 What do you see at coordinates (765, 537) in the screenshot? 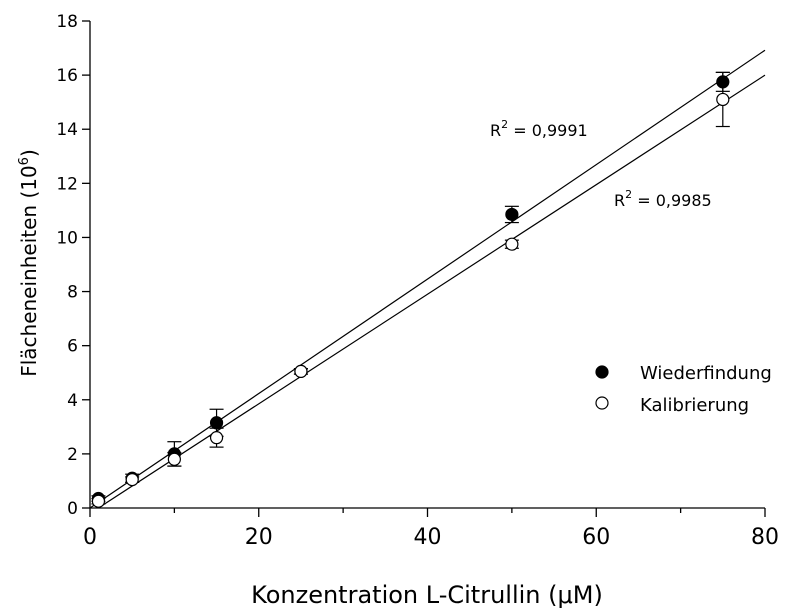
I see `x-tick-label: 80` at bounding box center [765, 537].